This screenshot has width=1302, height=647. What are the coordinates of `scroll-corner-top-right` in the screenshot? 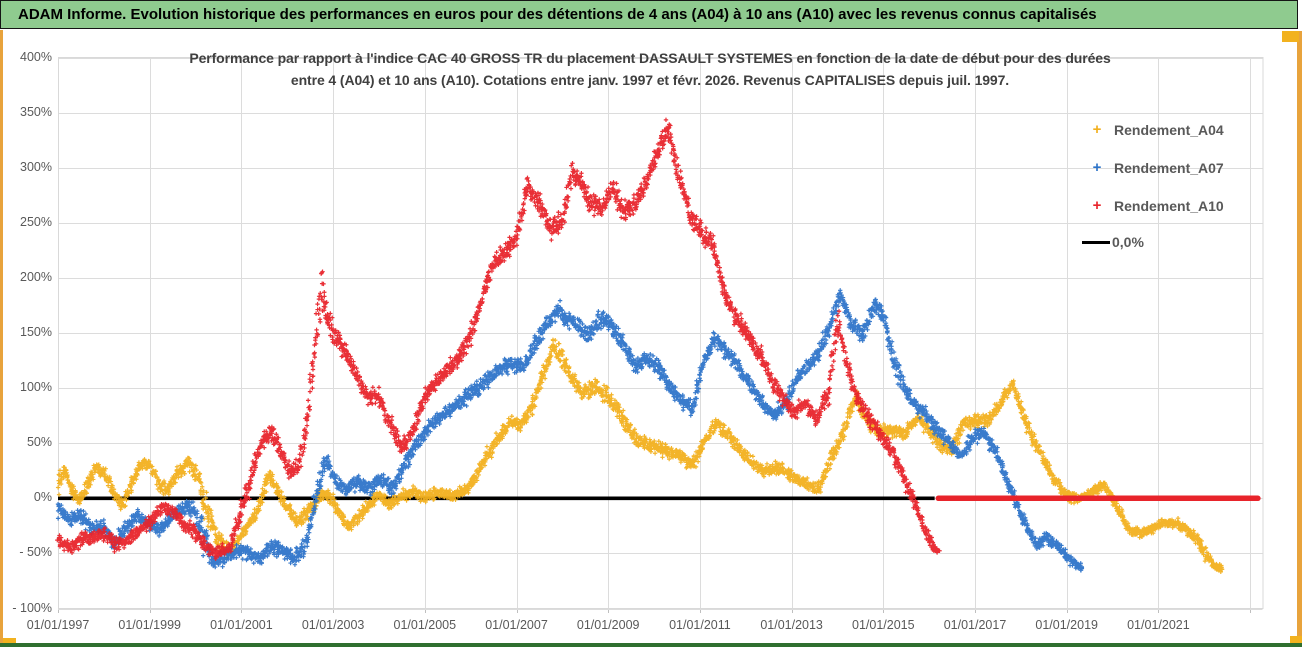 It's located at (1290, 36).